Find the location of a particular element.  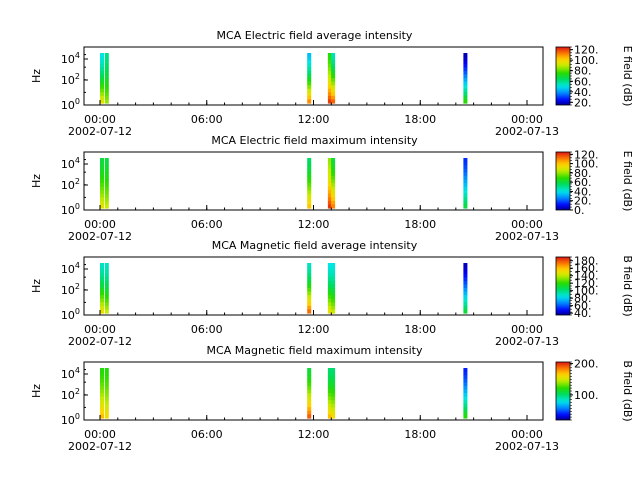

y-tick-label: 10² is located at coordinates (70, 184).